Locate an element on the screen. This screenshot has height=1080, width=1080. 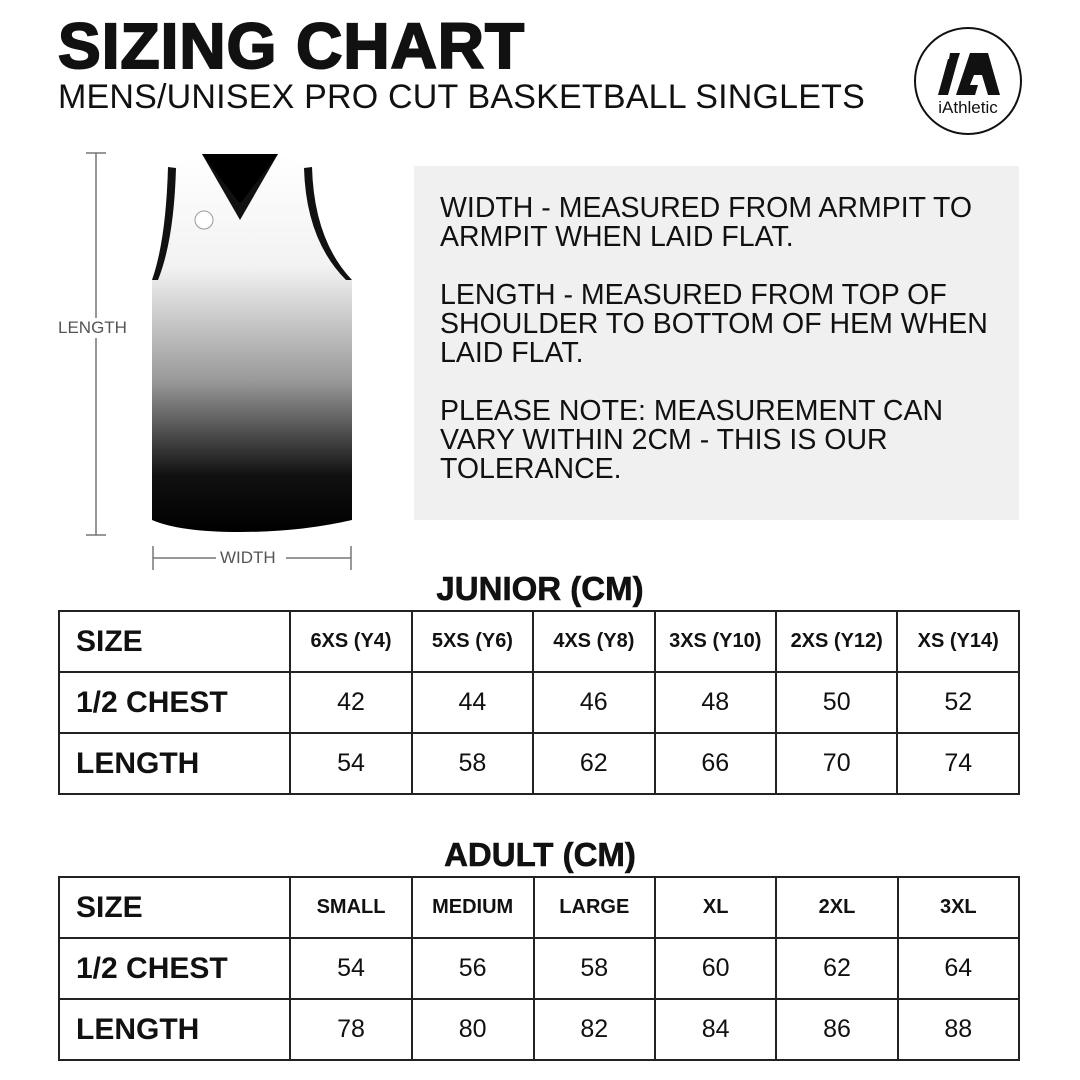
size-cell: 3XL is located at coordinates (958, 907).